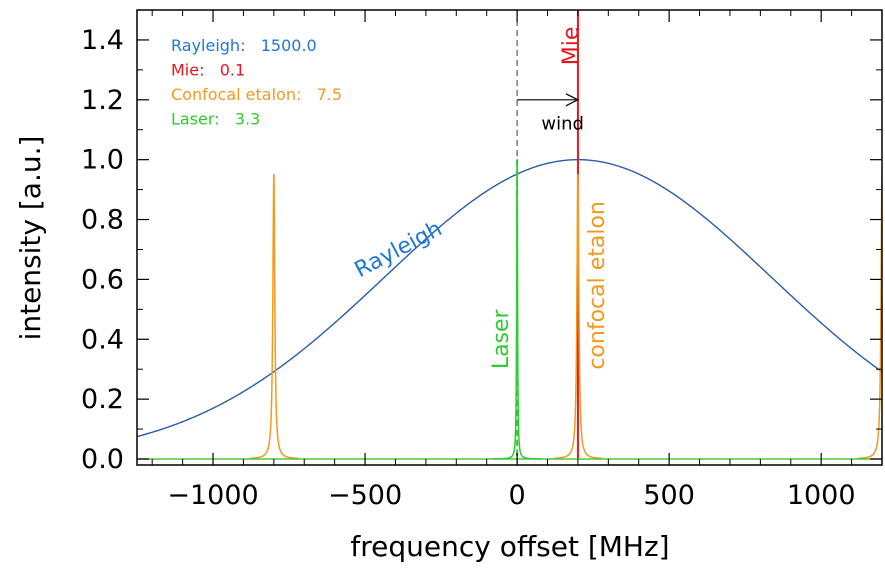 The height and width of the screenshot is (568, 885). What do you see at coordinates (597, 285) in the screenshot?
I see `annotation-confocal-etalon: confocal etalon` at bounding box center [597, 285].